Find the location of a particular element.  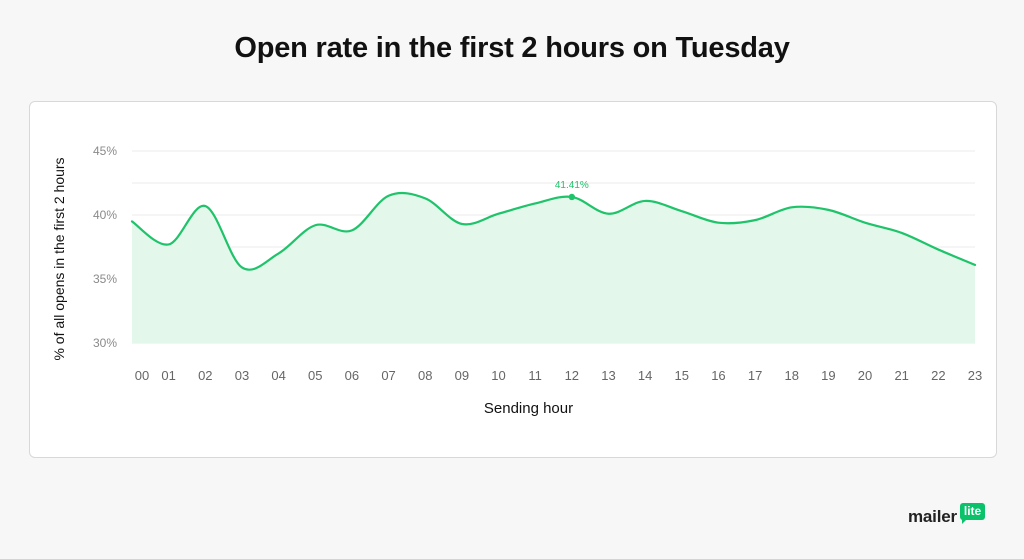

x-tick-label: 20 is located at coordinates (865, 375).